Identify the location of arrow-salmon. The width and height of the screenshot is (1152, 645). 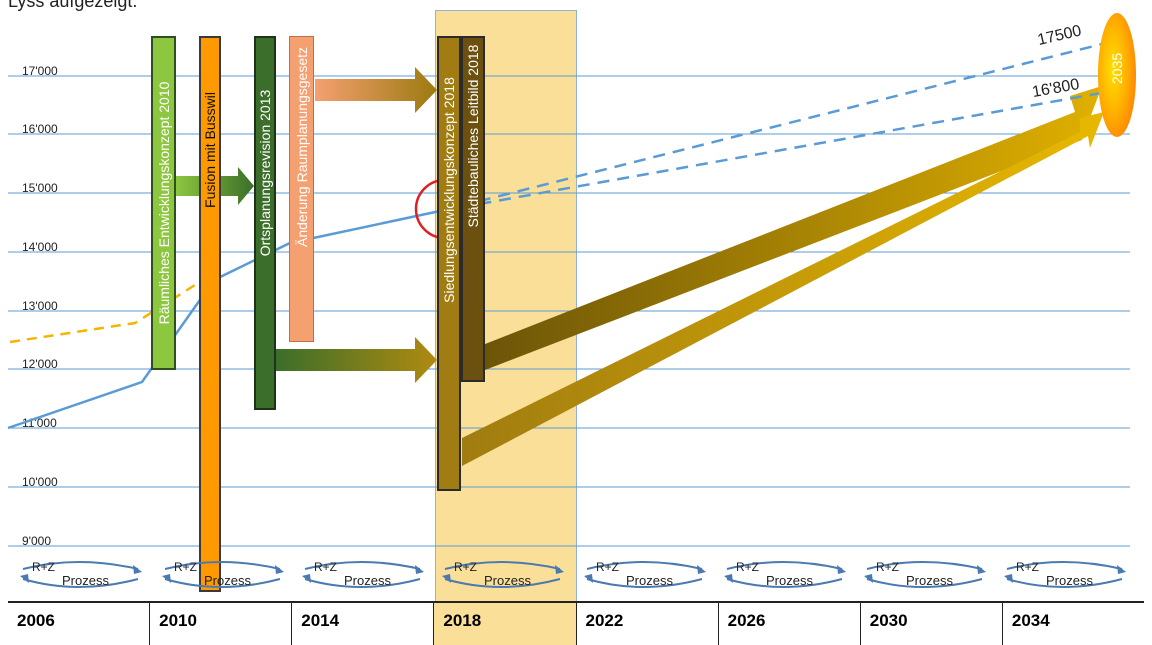
(376, 90).